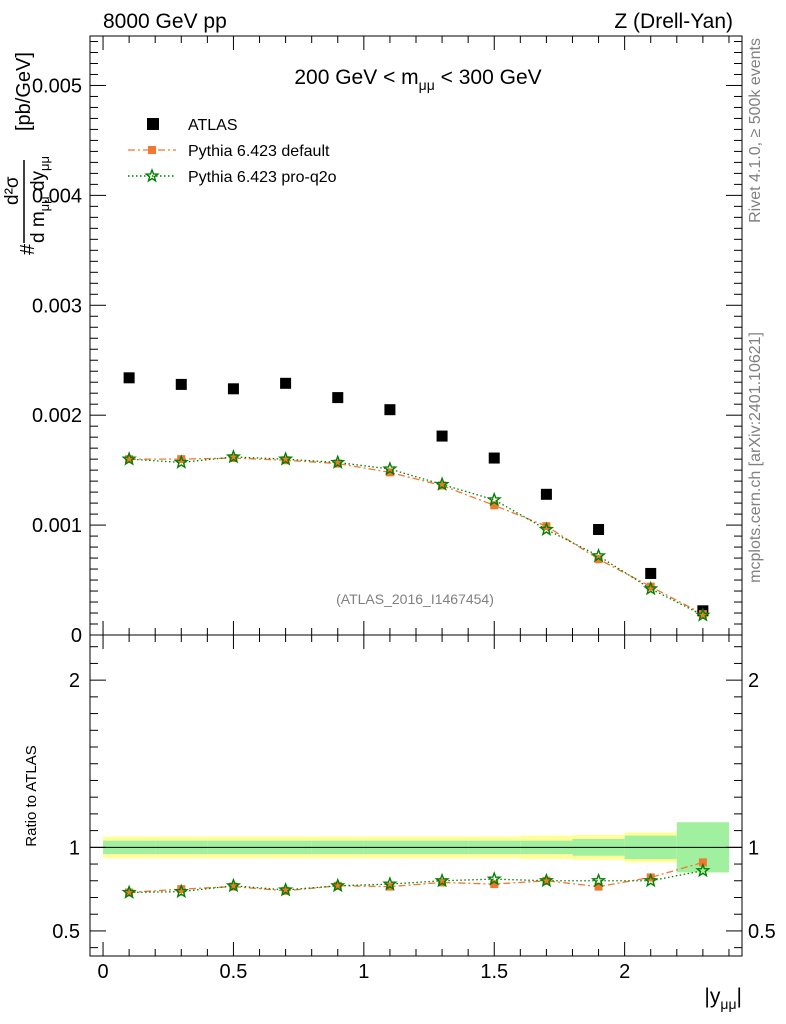 The image size is (786, 1024). I want to click on legend-proq2o-label: Pythia 6.423 pro-q2o, so click(262, 177).